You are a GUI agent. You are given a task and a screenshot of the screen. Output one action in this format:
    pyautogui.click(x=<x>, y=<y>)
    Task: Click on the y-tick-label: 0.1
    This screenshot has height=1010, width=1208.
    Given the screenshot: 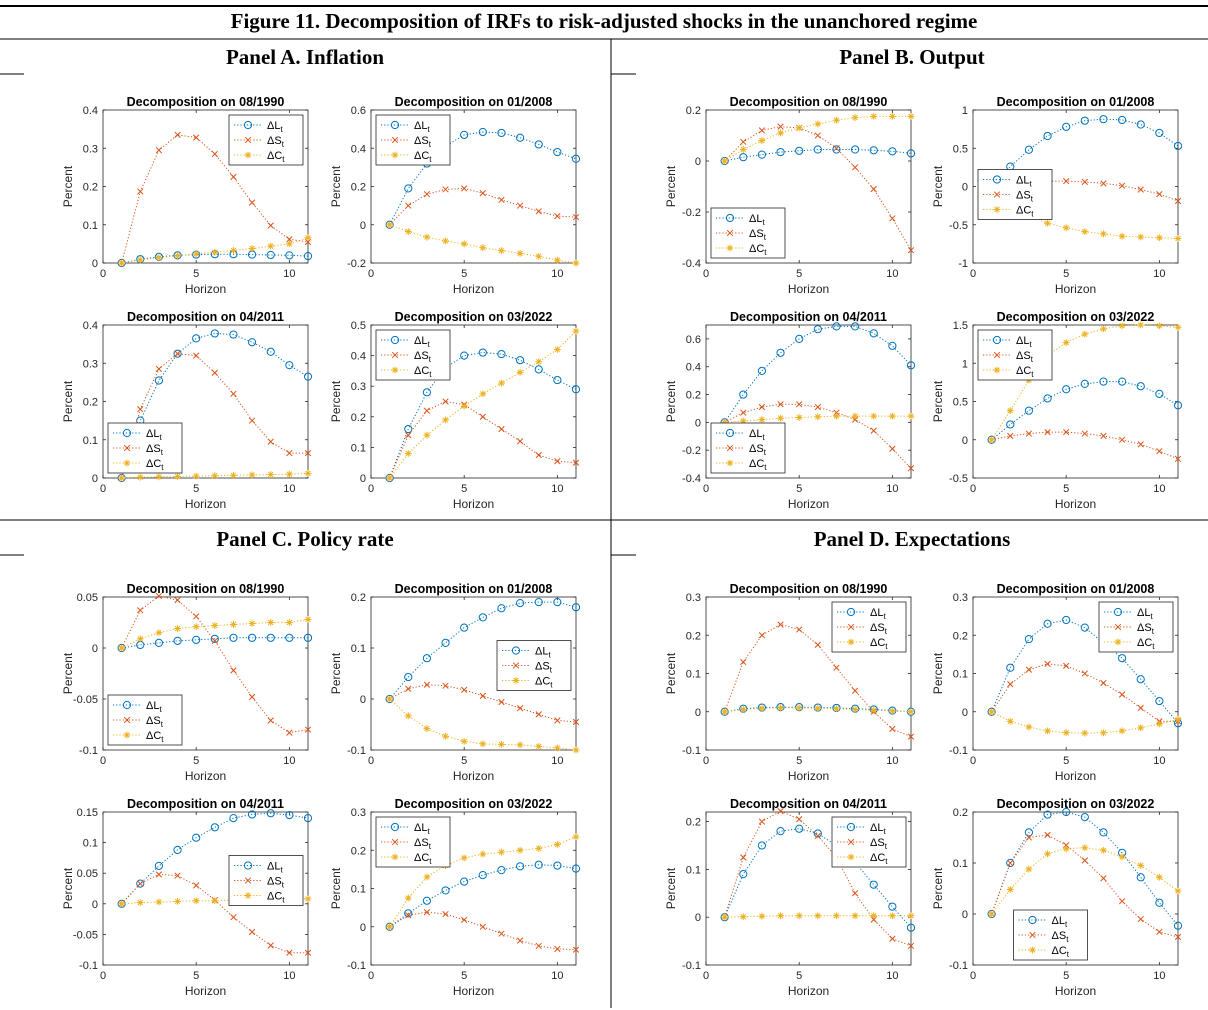 What is the action you would take?
    pyautogui.click(x=693, y=870)
    